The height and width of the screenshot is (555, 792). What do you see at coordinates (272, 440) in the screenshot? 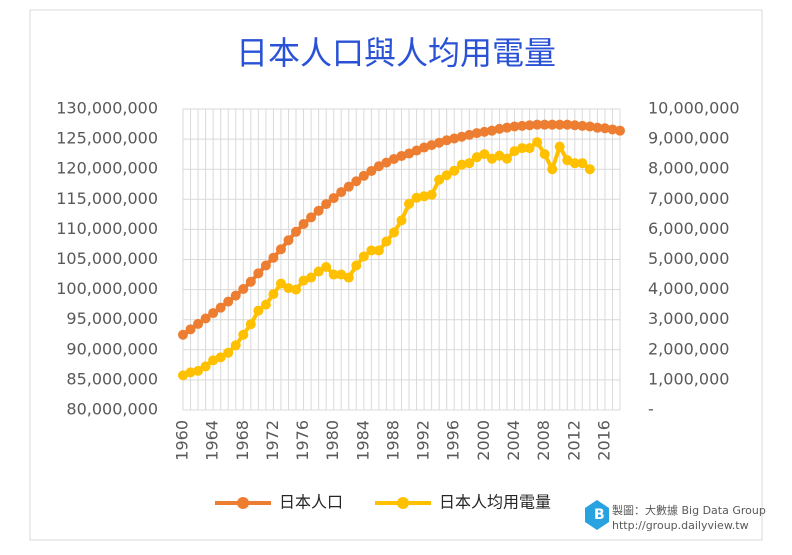
I see `x-tick-label: 1972` at bounding box center [272, 440].